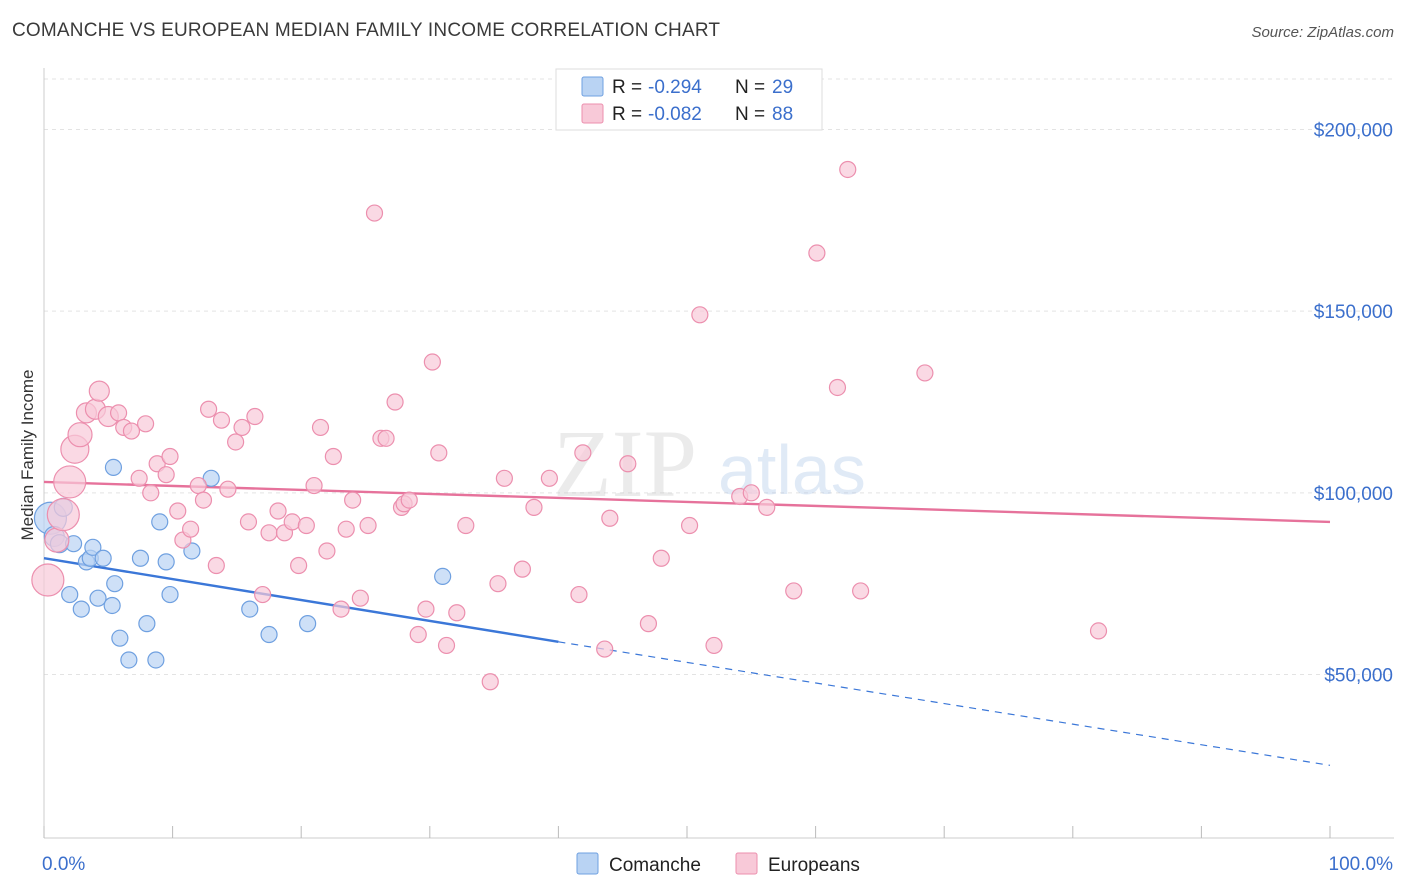 The width and height of the screenshot is (1406, 892). Describe the element at coordinates (717, 864) in the screenshot. I see `x-tick-labels: 0.0% 100.0%` at that location.